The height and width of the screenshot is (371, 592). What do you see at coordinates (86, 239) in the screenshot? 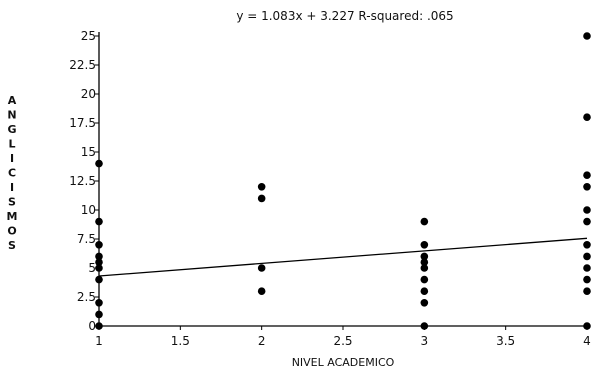
I see `y-tick-label: 7.5` at bounding box center [86, 239].